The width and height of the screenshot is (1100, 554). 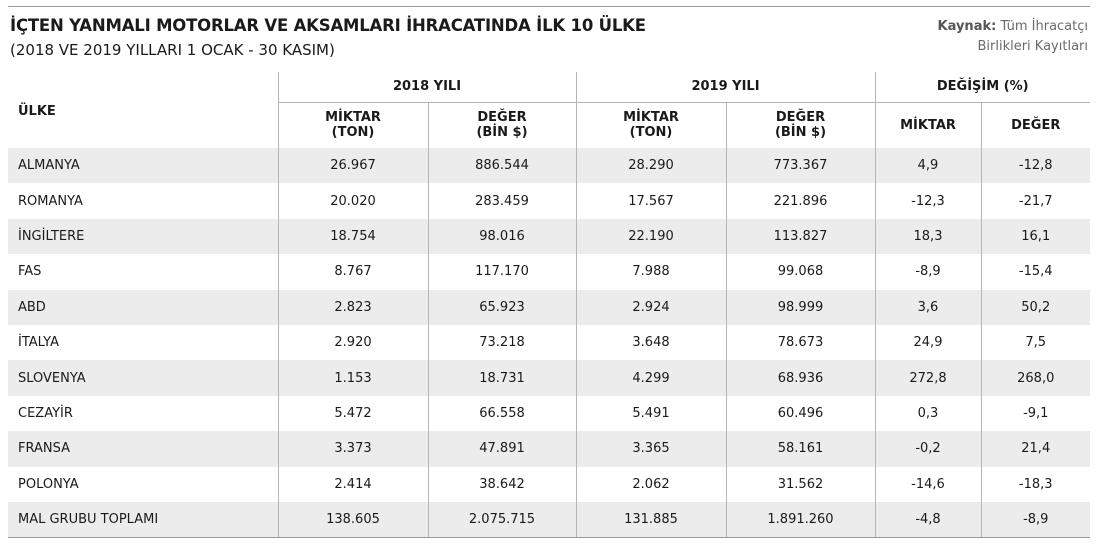 What do you see at coordinates (352, 201) in the screenshot?
I see `cell-qty-2018: 20.020` at bounding box center [352, 201].